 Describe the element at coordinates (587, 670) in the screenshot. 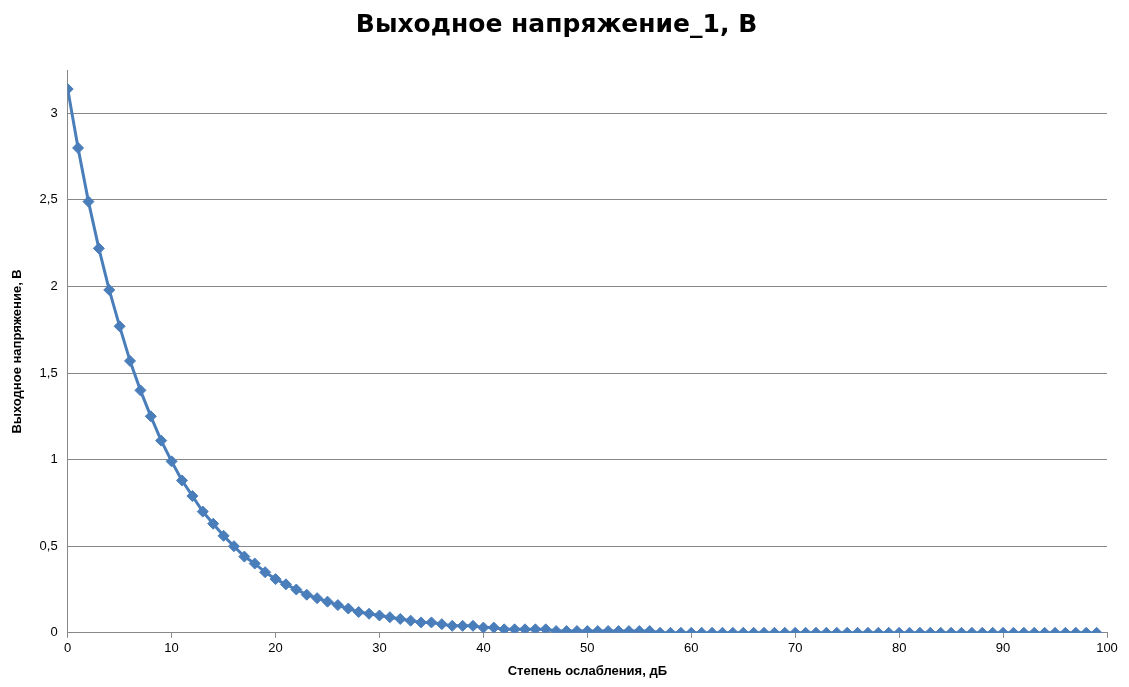

I see `x-axis-title: Степень ослабления, дБ` at that location.